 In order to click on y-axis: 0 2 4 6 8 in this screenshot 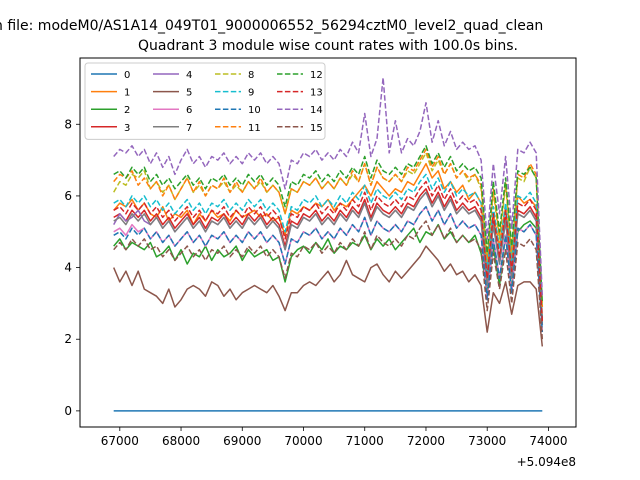, I will do `click(72, 267)`.